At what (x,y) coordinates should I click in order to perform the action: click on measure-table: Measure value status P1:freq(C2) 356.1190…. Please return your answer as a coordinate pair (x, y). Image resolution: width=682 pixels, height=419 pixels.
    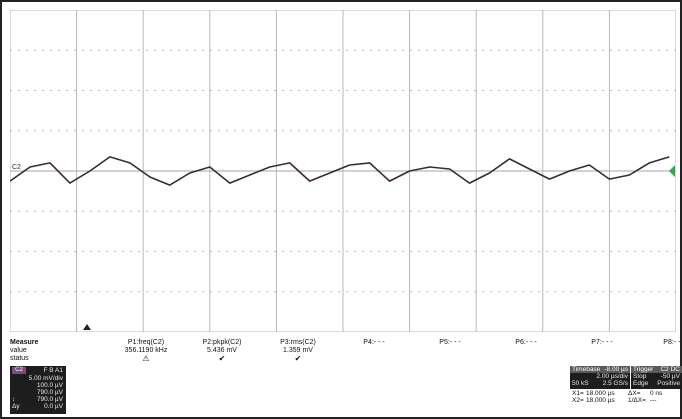
    Looking at the image, I should click on (345, 352).